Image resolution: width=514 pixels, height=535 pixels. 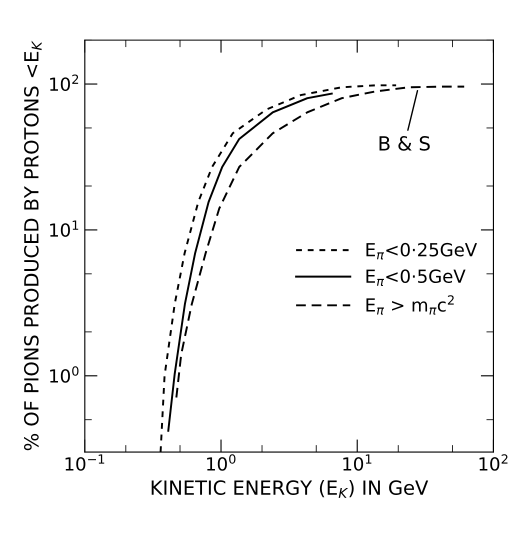 I want to click on legend-label: E$_{π}$<0·5GeV, so click(x=416, y=277).